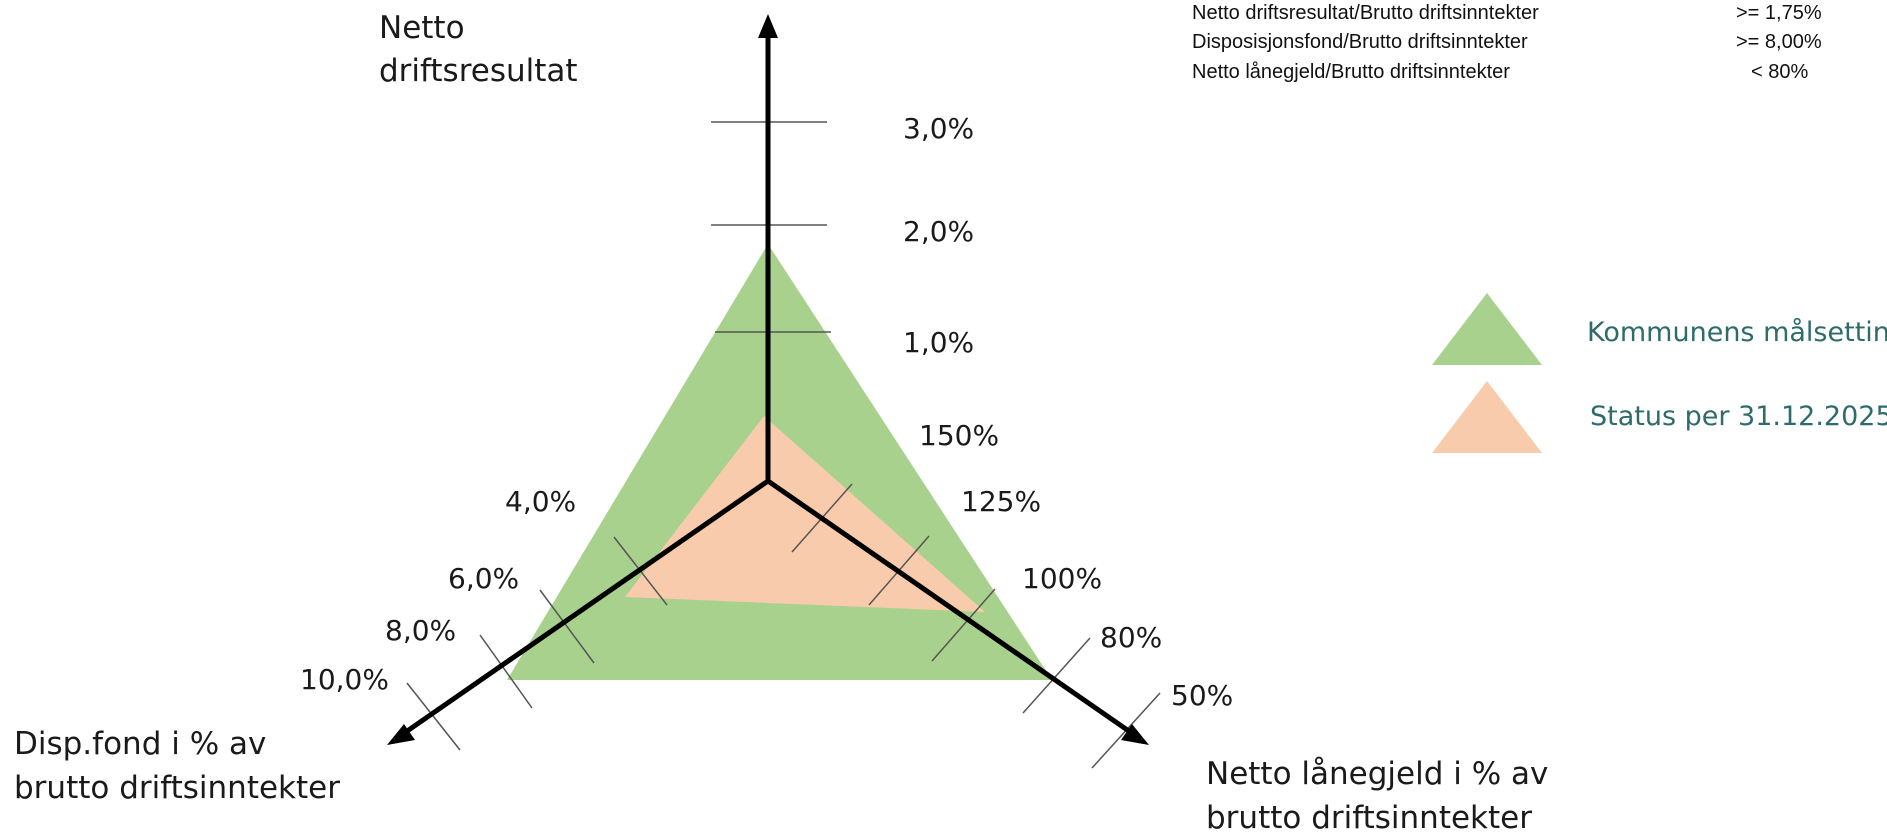  I want to click on legend-swatch-status, so click(1487, 417).